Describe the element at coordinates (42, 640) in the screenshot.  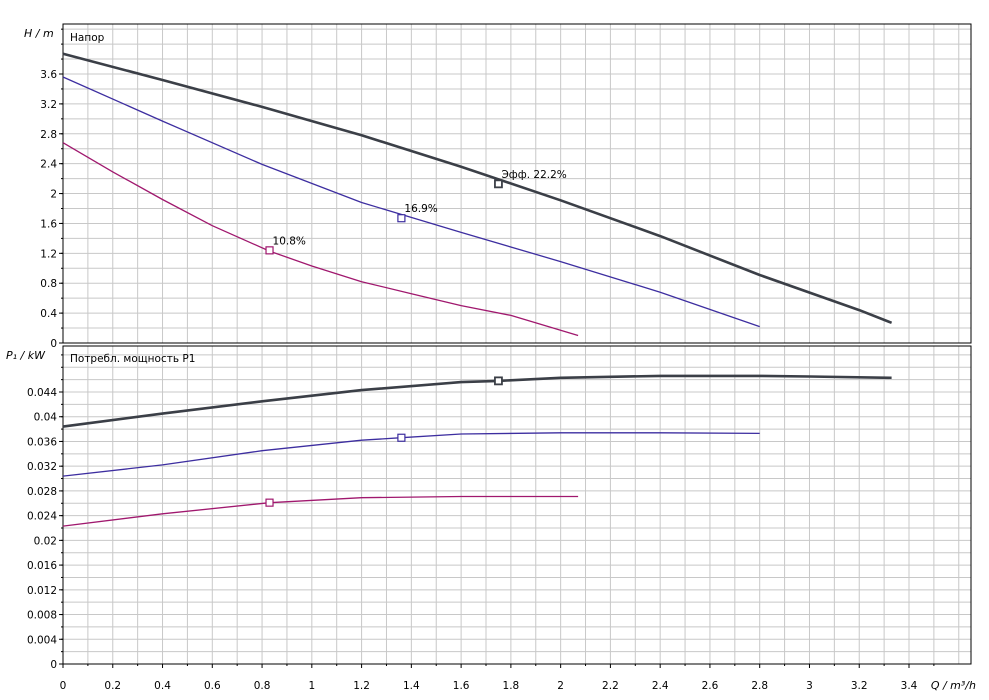
I see `y-tick-label: 0.004` at that location.